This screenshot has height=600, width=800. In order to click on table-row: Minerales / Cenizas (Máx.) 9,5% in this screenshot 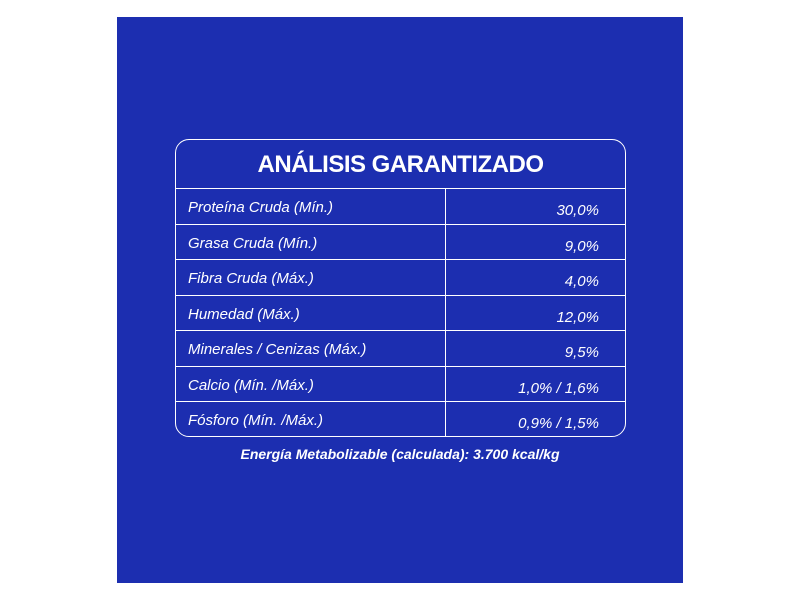, I will do `click(400, 348)`.